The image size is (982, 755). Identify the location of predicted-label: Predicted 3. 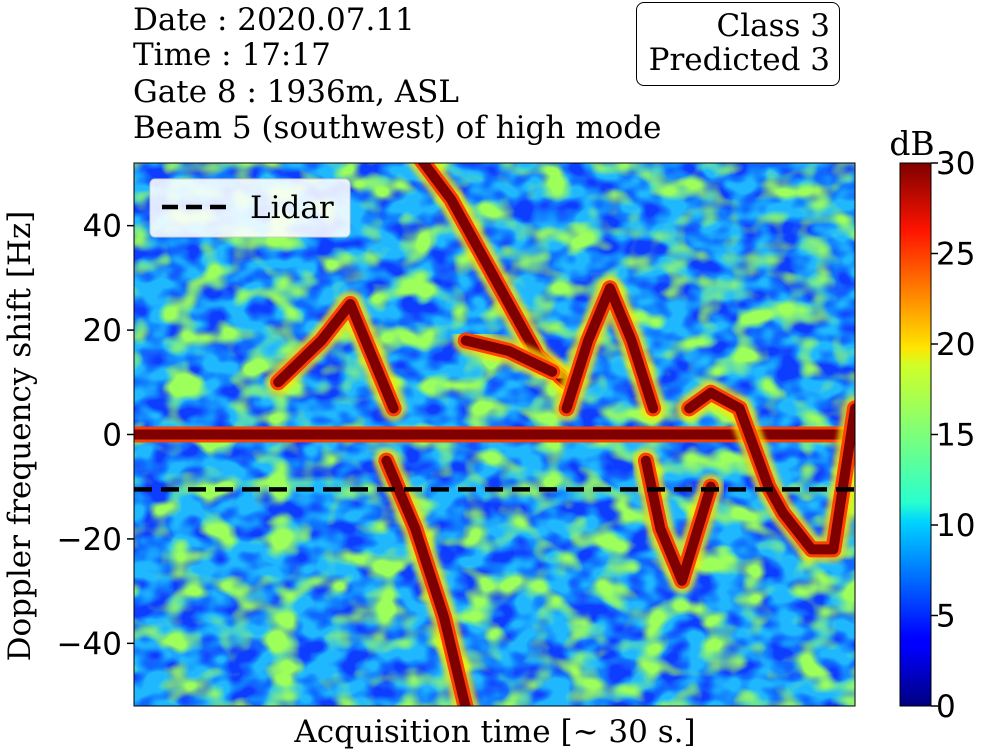
(739, 60).